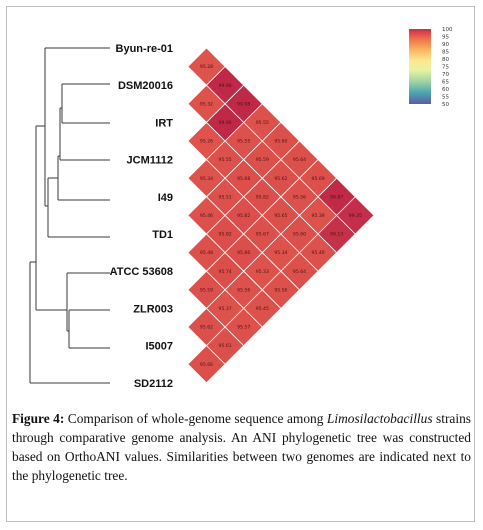 Image resolution: width=483 pixels, height=530 pixels. What do you see at coordinates (445, 98) in the screenshot?
I see `legend-tick-label: 55` at bounding box center [445, 98].